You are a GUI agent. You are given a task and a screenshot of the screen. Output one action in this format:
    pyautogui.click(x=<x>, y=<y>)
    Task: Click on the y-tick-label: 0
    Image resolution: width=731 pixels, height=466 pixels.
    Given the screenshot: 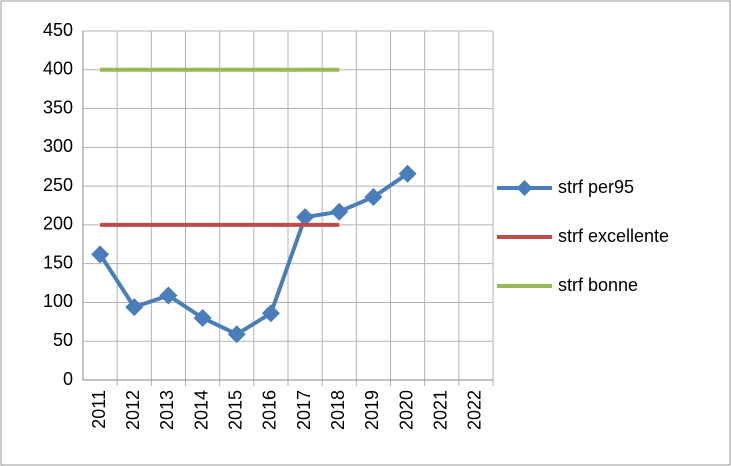 What is the action you would take?
    pyautogui.click(x=68, y=379)
    